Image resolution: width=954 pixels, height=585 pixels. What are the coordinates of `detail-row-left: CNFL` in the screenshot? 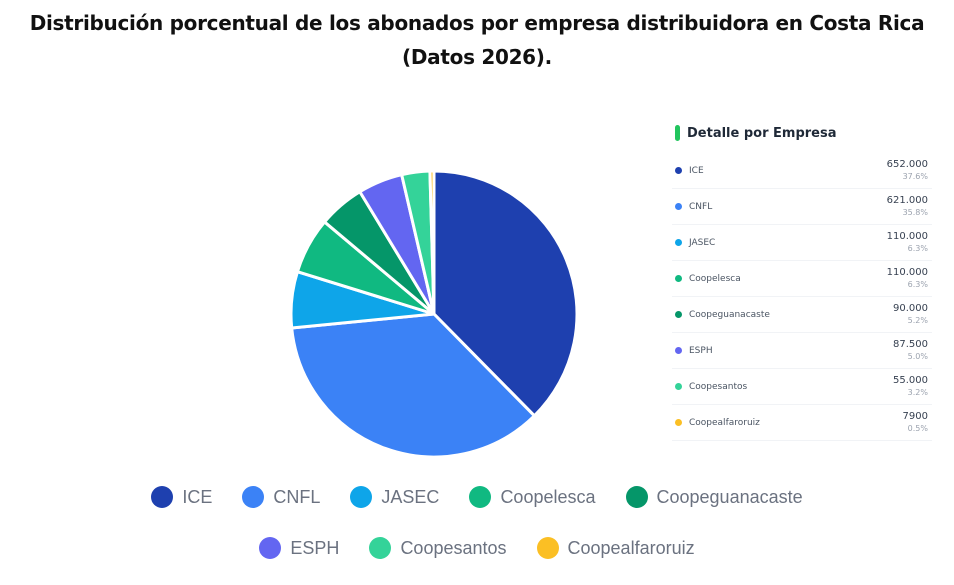 It's located at (693, 207).